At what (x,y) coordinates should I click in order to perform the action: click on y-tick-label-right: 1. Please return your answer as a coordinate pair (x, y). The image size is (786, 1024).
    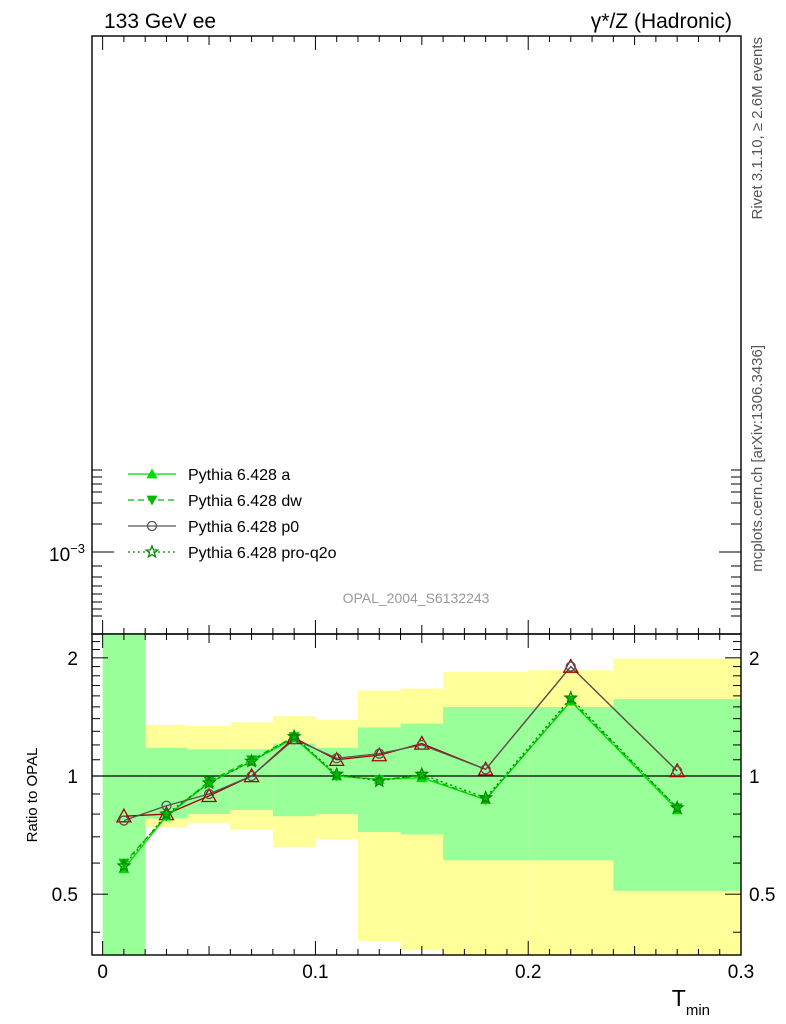
    Looking at the image, I should click on (754, 777).